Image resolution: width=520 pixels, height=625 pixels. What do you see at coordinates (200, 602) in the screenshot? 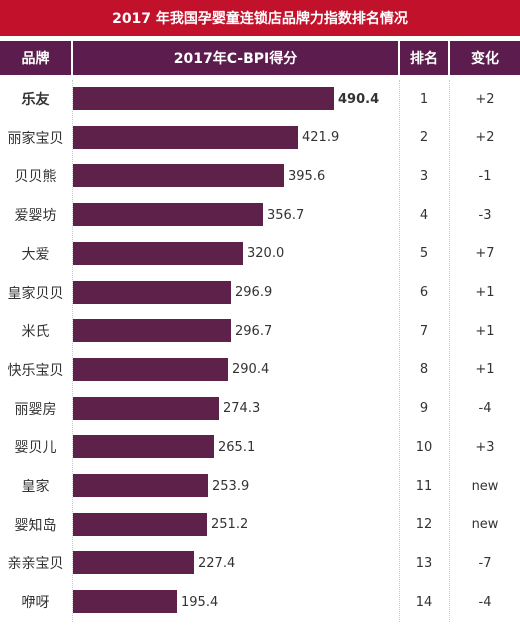
I see `score-label: 195.4` at bounding box center [200, 602].